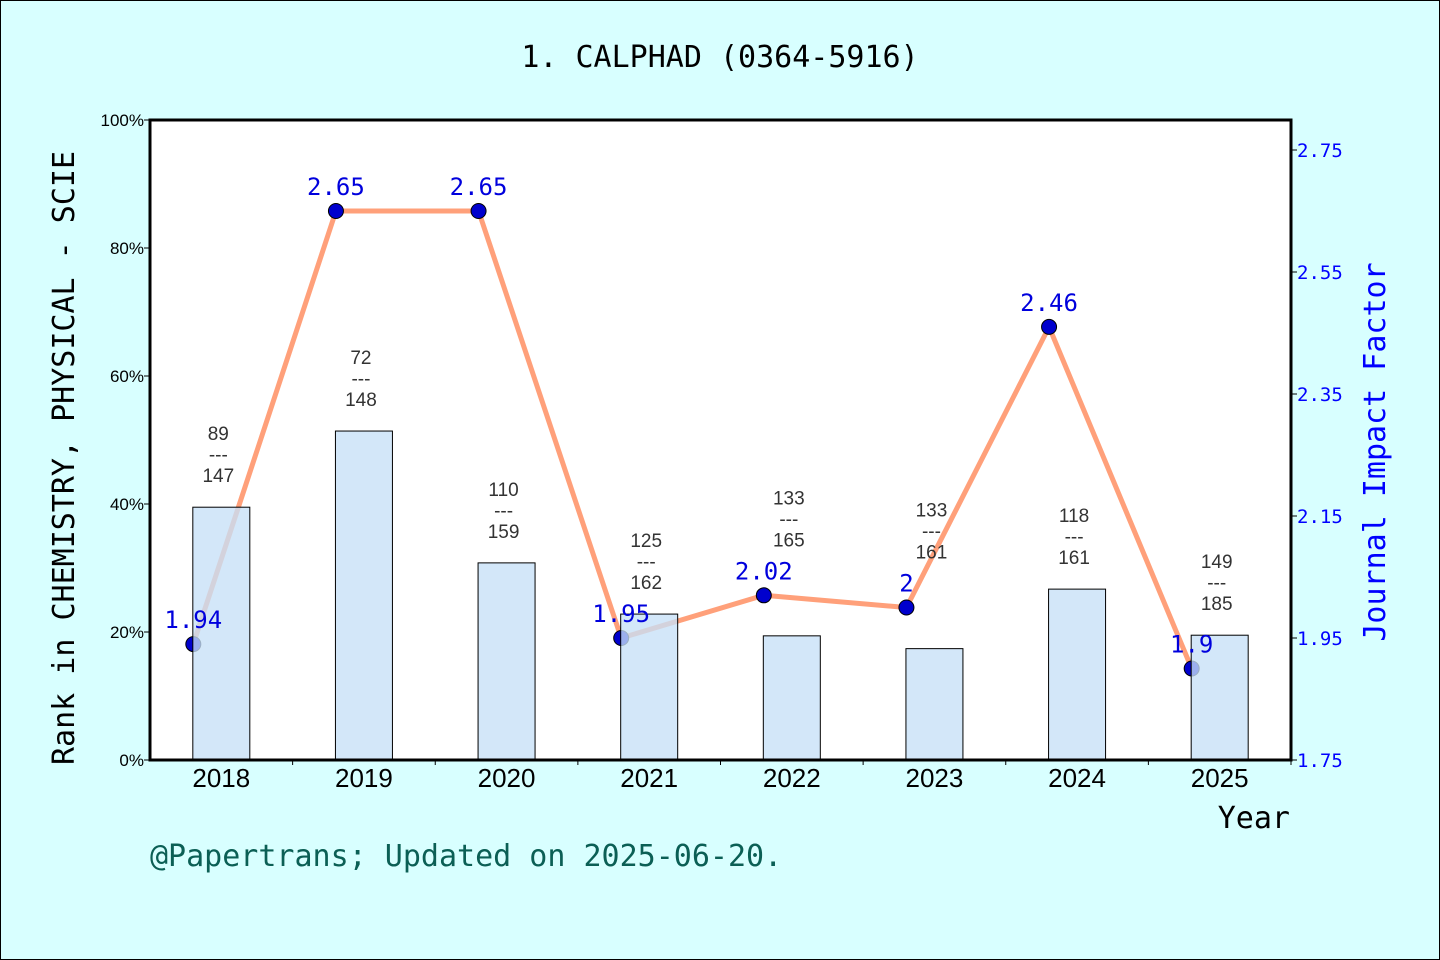 The height and width of the screenshot is (960, 1440). Describe the element at coordinates (193, 620) in the screenshot. I see `jif-label: 1.94` at that location.